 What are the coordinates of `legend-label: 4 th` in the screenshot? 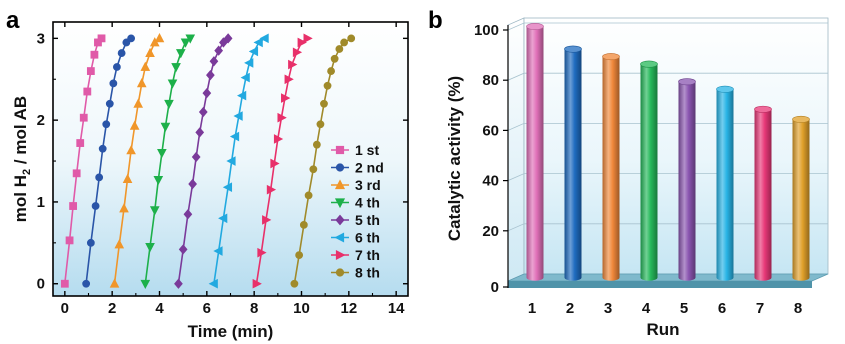 It's located at (367, 203).